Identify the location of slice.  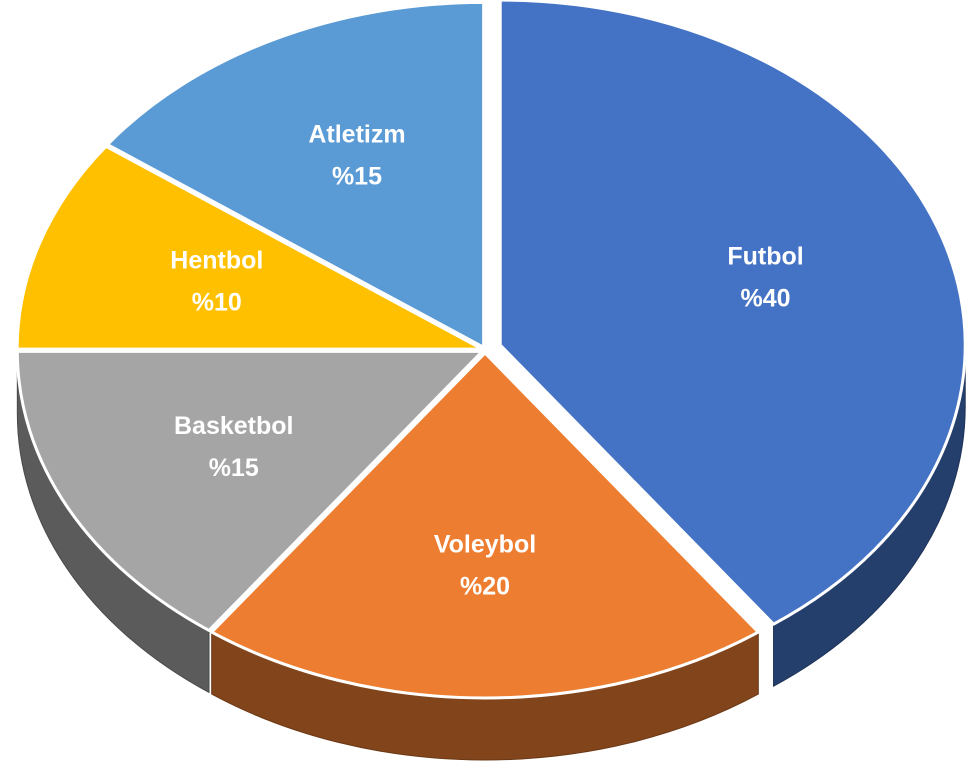
(249, 247).